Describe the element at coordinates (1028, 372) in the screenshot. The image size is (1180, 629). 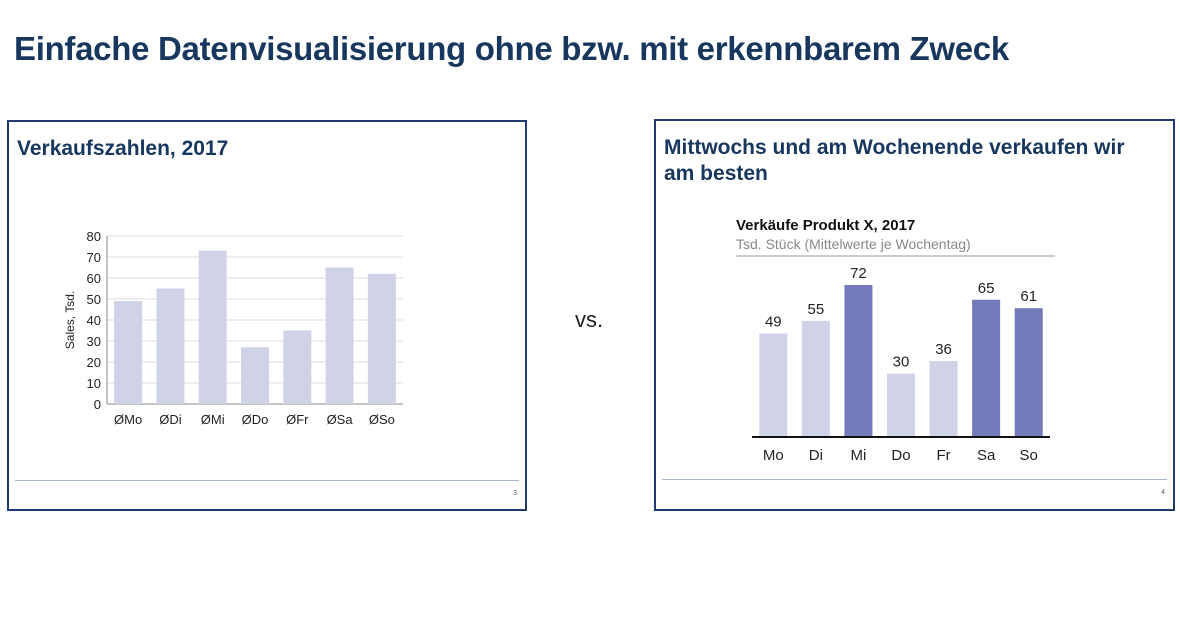
I see `bar-So` at that location.